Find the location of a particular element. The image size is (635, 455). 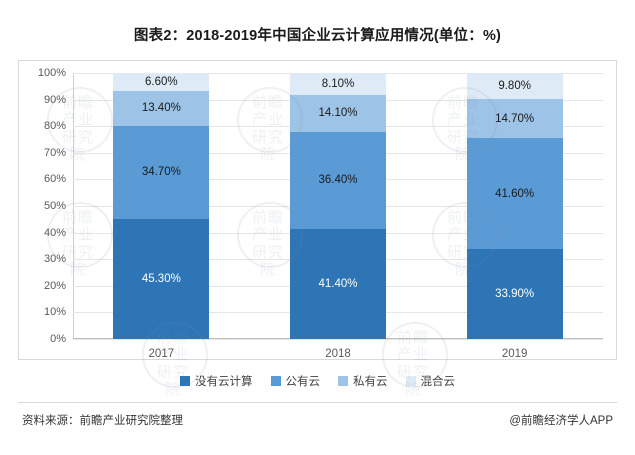

bar-value-label: 41.60% is located at coordinates (515, 193).